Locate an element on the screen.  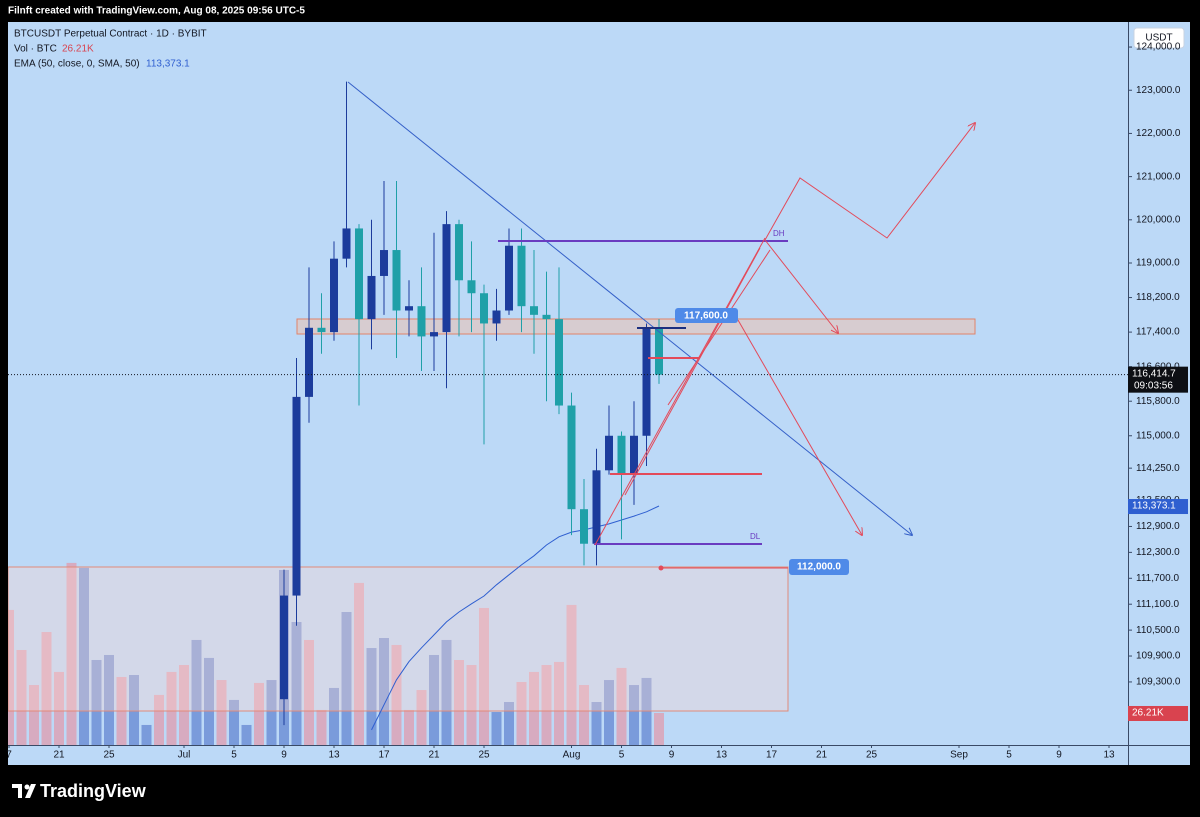
level-label: DH is located at coordinates (779, 233).